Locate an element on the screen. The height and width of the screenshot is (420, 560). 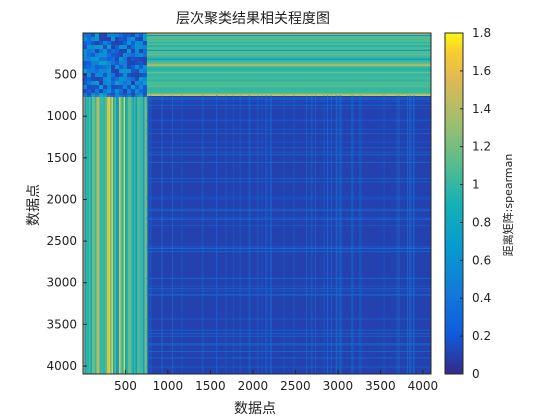
x-axis: 500 1000 1500 2000 2500 3000 3500 4000 is located at coordinates (276, 381).